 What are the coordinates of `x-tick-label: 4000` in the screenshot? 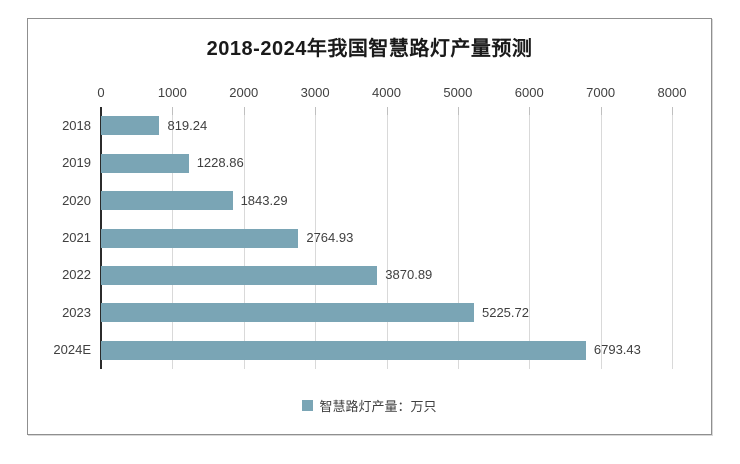 It's located at (386, 92).